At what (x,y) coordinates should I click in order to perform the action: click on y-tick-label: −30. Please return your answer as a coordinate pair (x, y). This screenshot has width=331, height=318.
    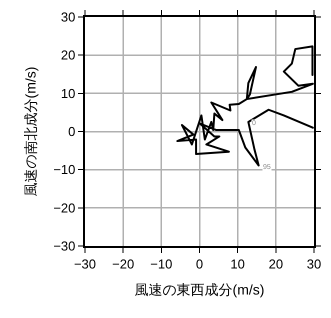
    Looking at the image, I should click on (64, 246).